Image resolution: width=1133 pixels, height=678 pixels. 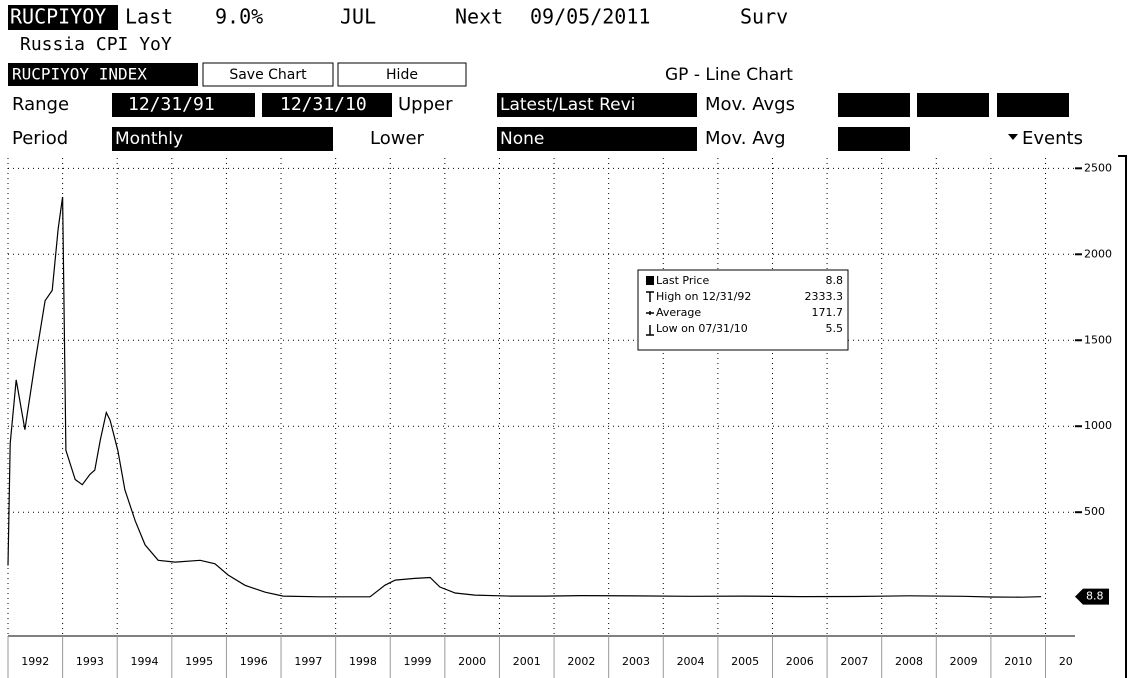 What do you see at coordinates (522, 139) in the screenshot?
I see `lower-value: None` at bounding box center [522, 139].